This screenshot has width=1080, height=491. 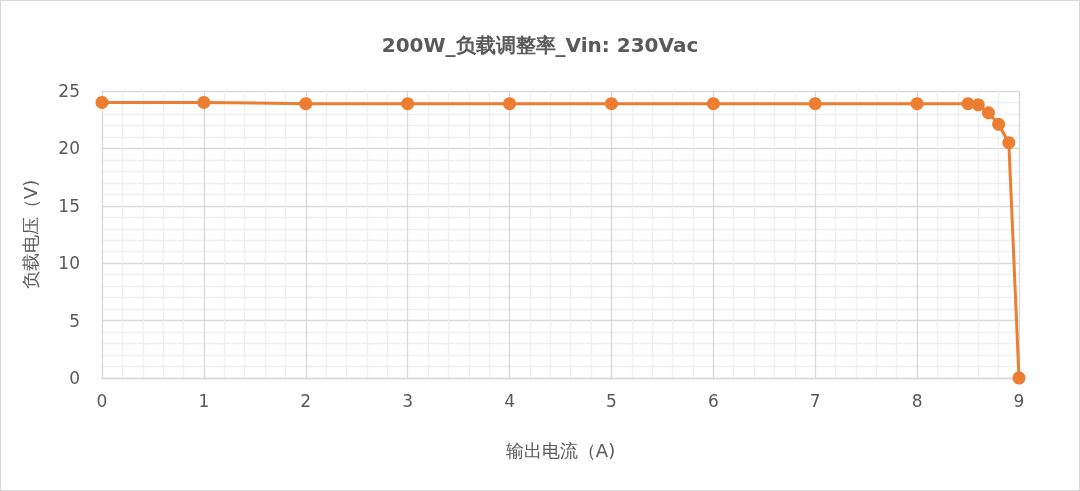 I want to click on x-tick-label: 8, so click(x=917, y=400).